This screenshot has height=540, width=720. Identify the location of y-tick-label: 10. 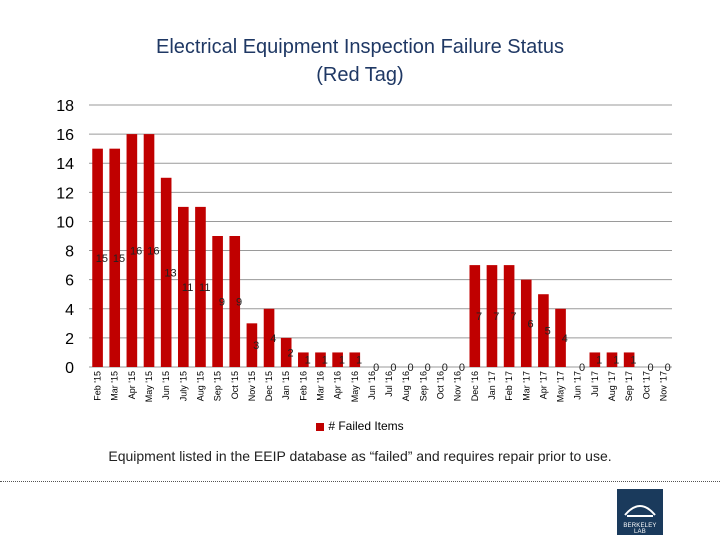
(65, 222).